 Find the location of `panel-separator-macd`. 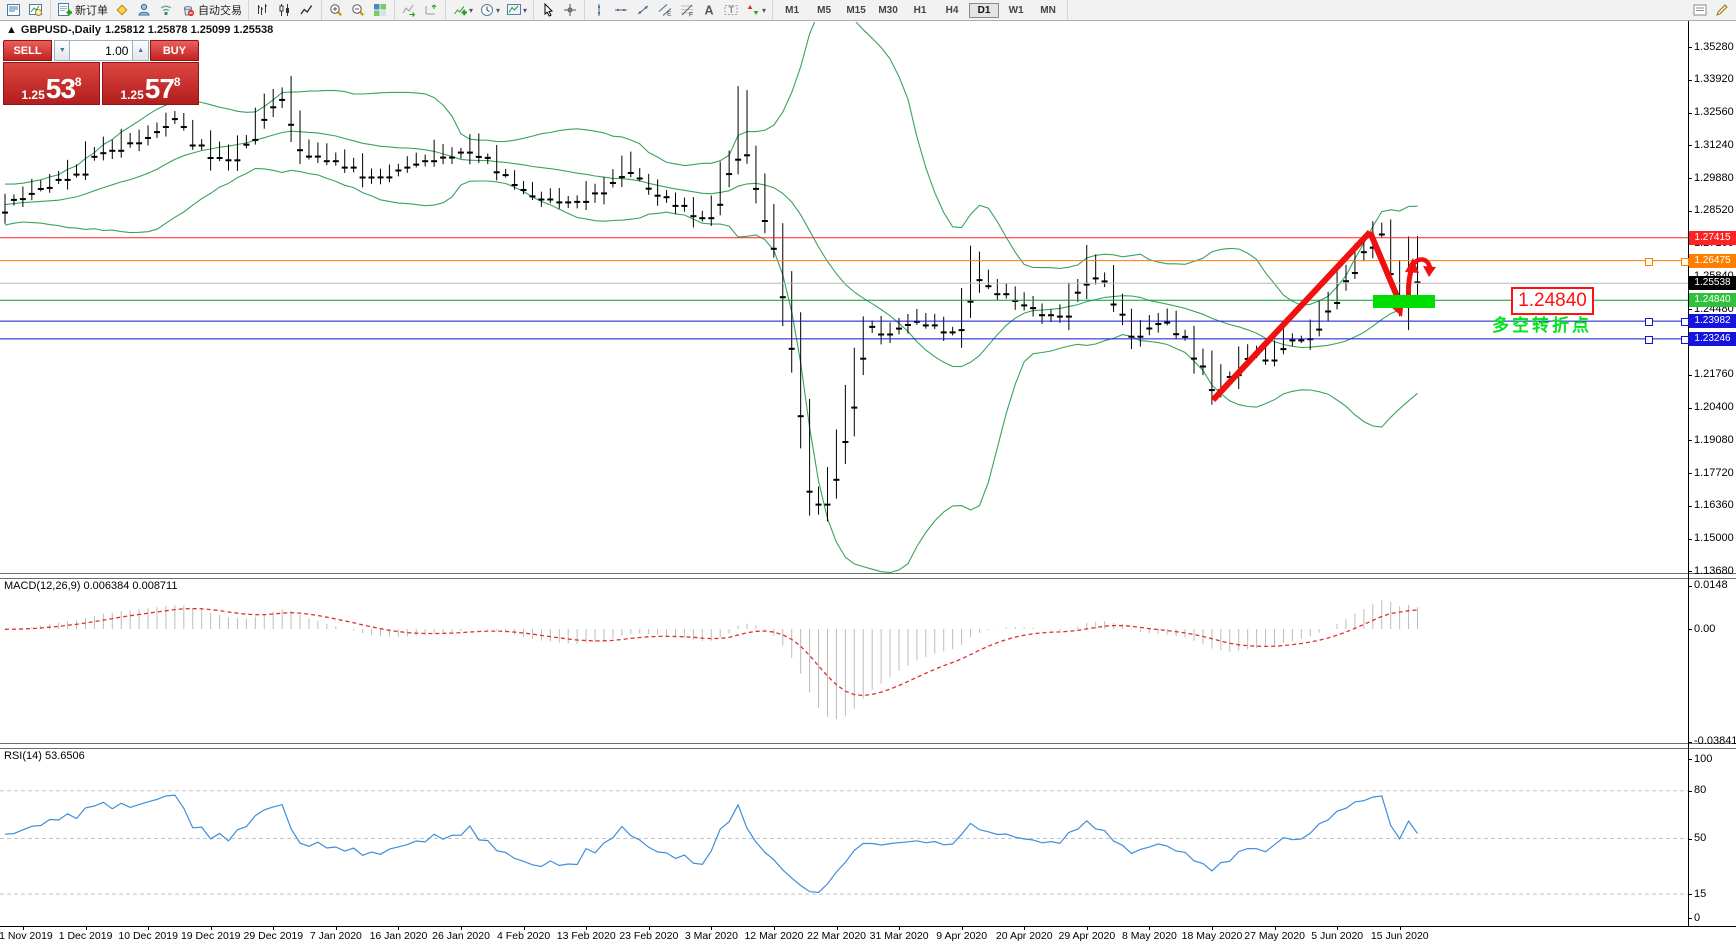

panel-separator-macd is located at coordinates (868, 576).